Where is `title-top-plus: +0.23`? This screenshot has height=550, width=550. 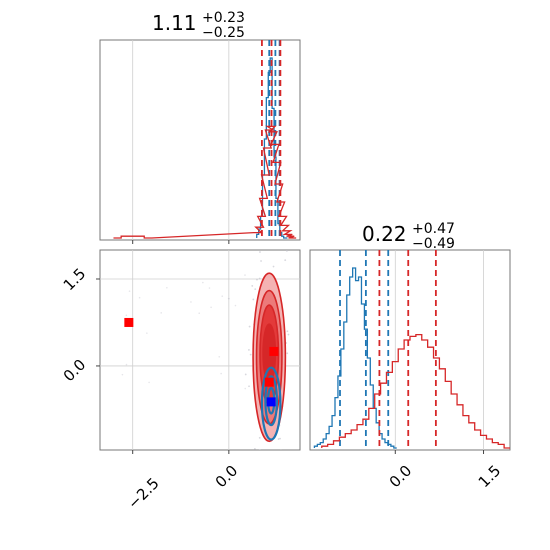
title-top-plus: +0.23 is located at coordinates (223, 18).